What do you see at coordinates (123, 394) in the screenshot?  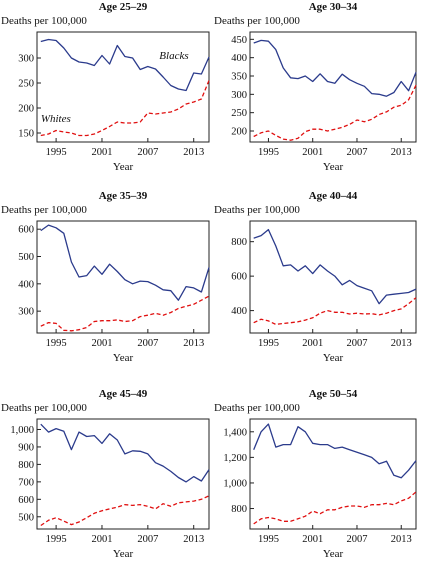 I see `chart-title: Age 45–49` at bounding box center [123, 394].